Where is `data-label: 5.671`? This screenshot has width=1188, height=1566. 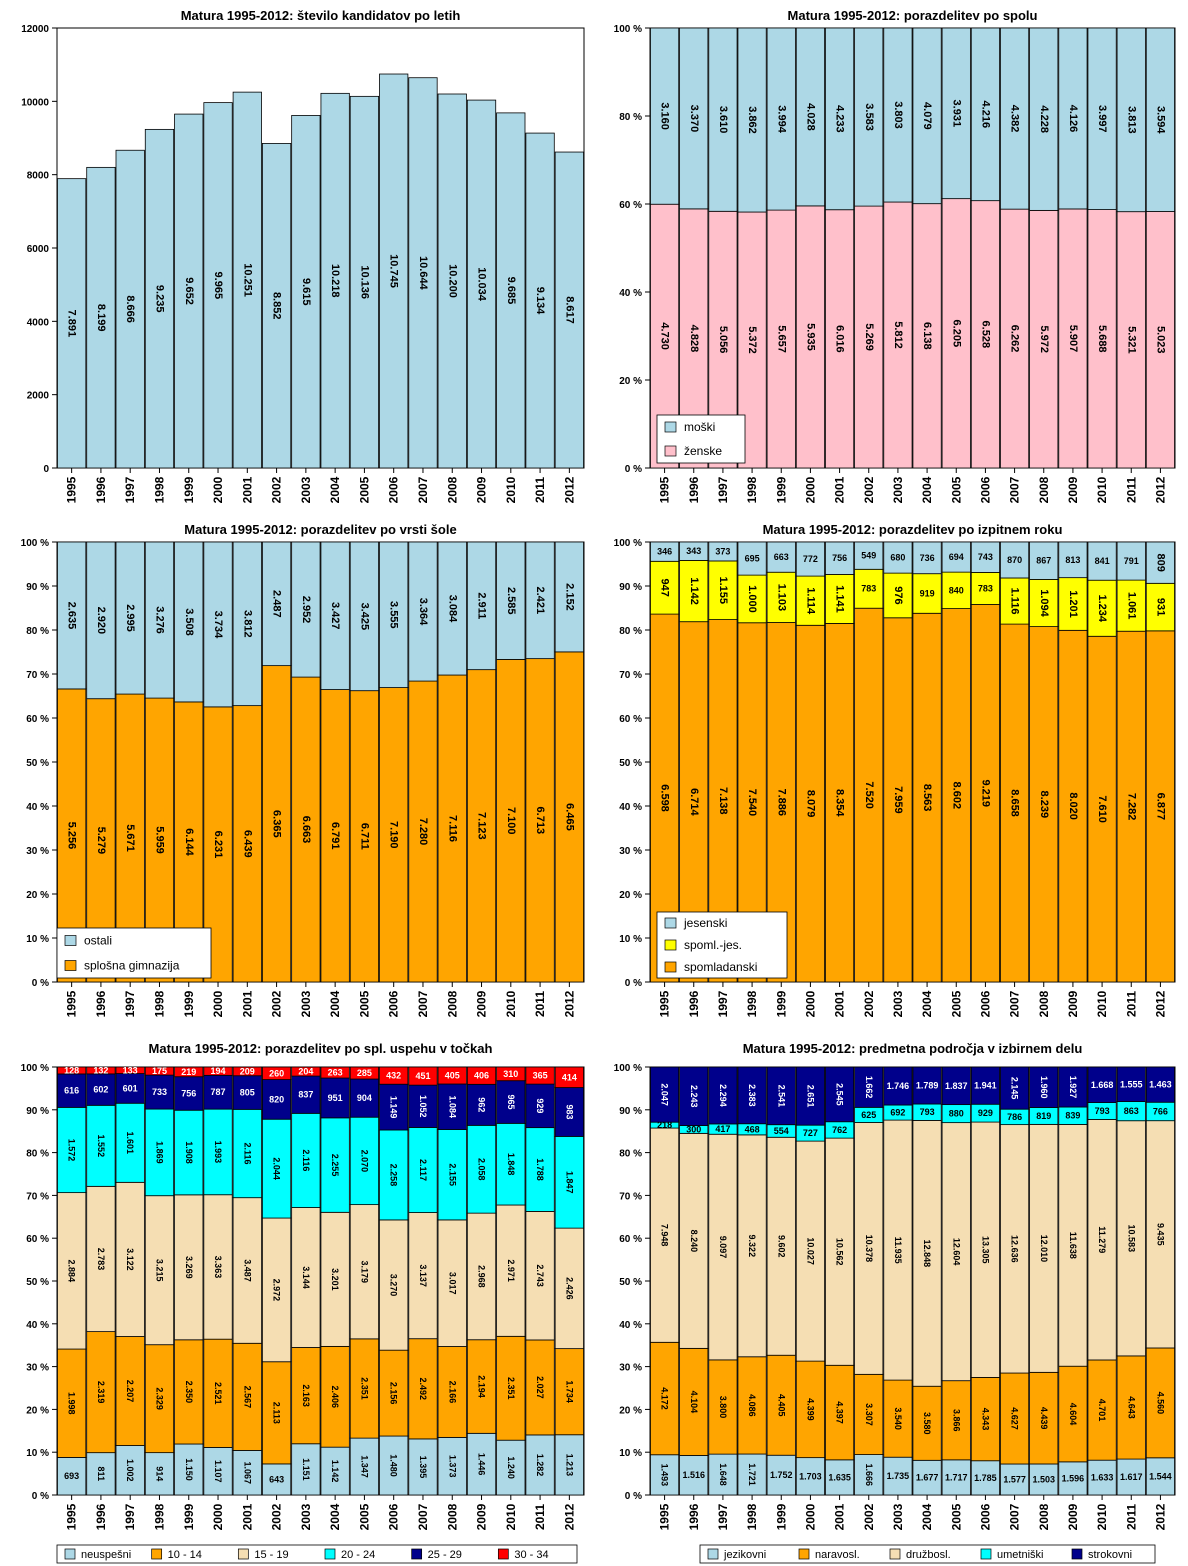 data-label: 5.671 is located at coordinates (130, 838).